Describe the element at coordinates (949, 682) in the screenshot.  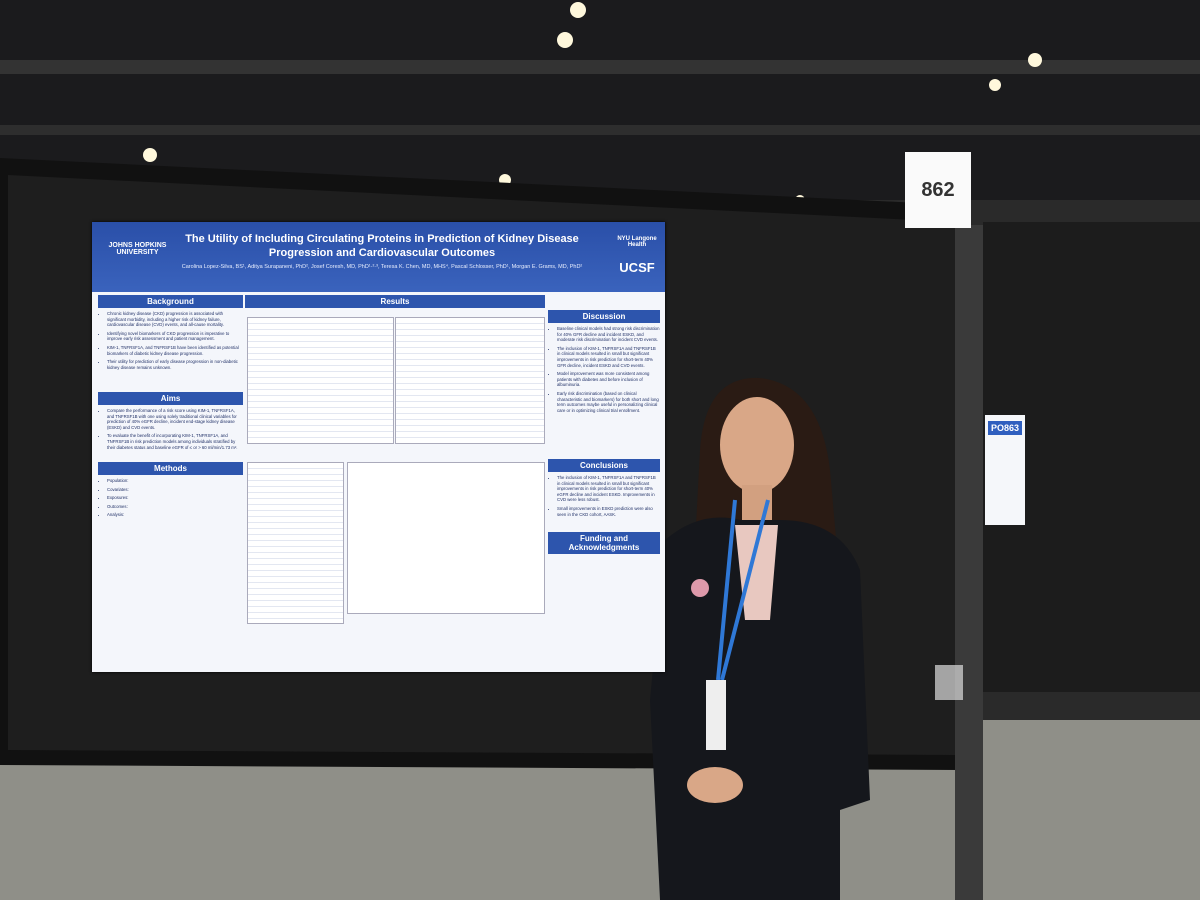
I see `cup` at that location.